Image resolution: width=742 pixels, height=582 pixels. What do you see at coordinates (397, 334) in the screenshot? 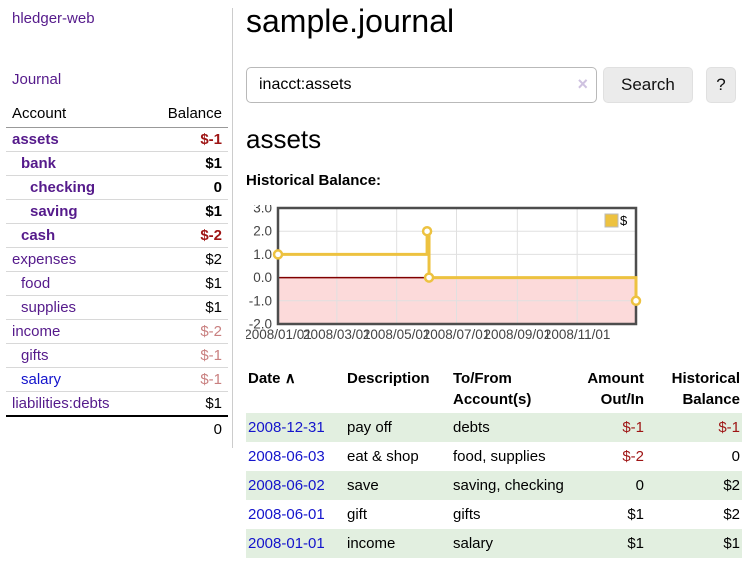
I see `svg-text: 2008/05/01` at bounding box center [397, 334].